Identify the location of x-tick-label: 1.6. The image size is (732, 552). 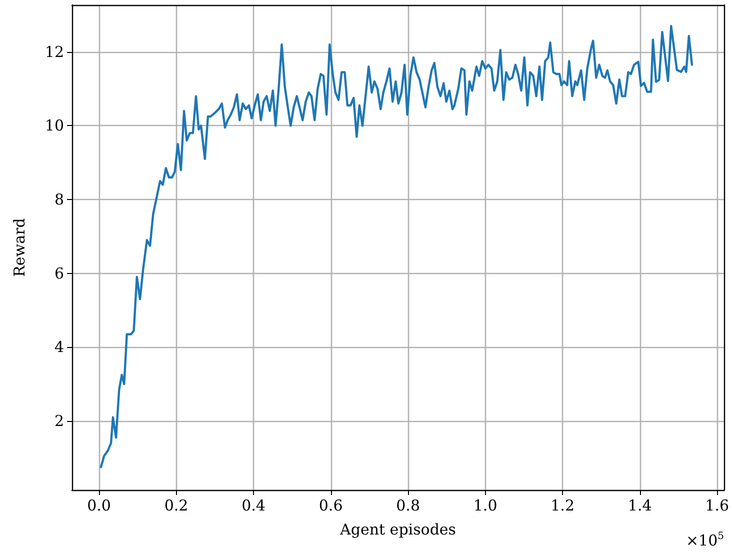
(717, 505).